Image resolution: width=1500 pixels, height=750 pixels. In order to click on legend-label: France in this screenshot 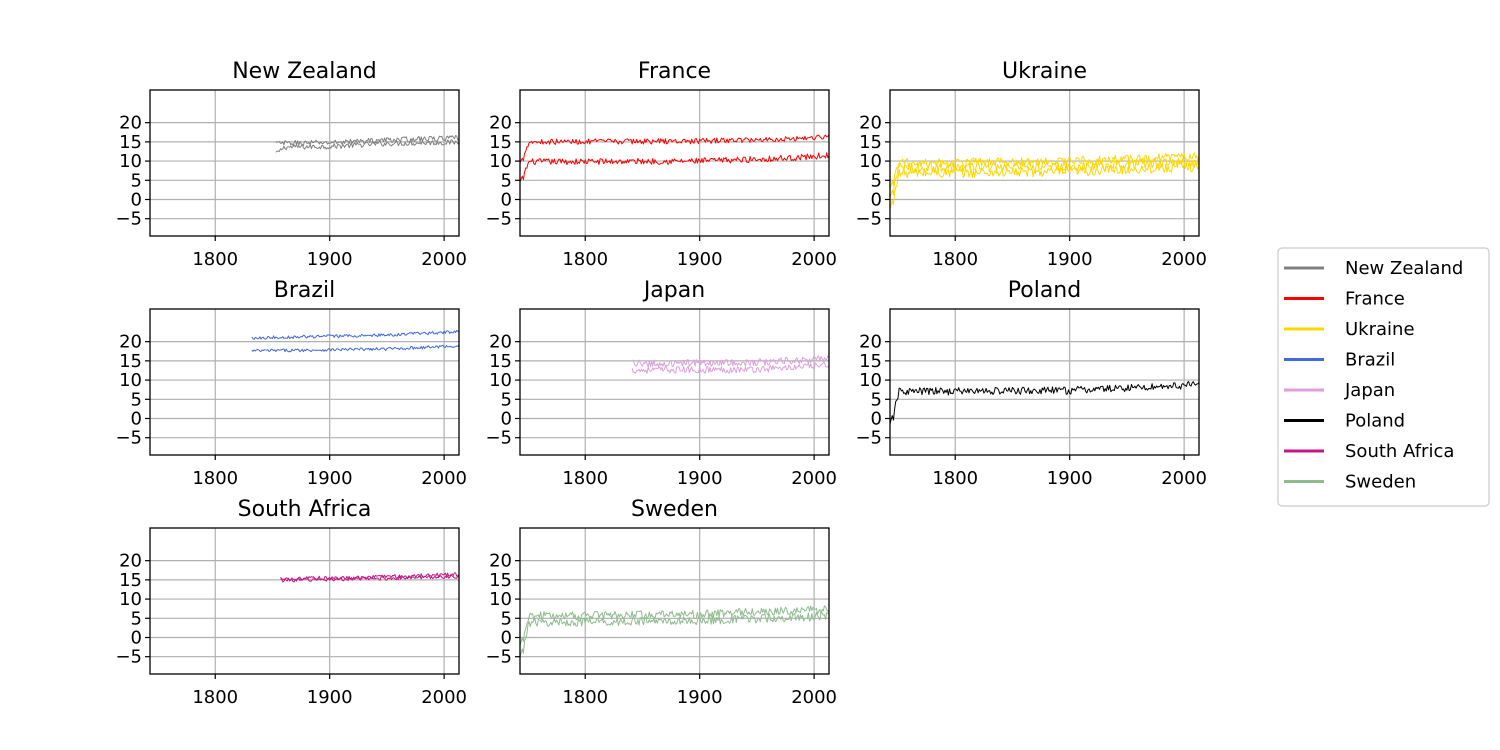, I will do `click(1375, 299)`.